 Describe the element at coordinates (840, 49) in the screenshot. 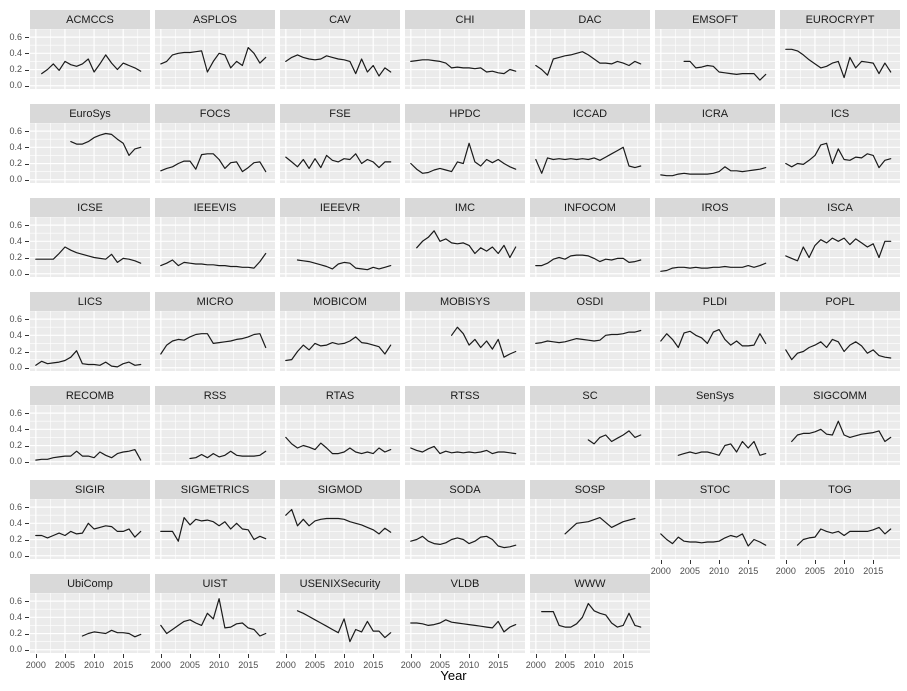

I see `facet-EUROCRYPT: EUROCRYPT` at that location.